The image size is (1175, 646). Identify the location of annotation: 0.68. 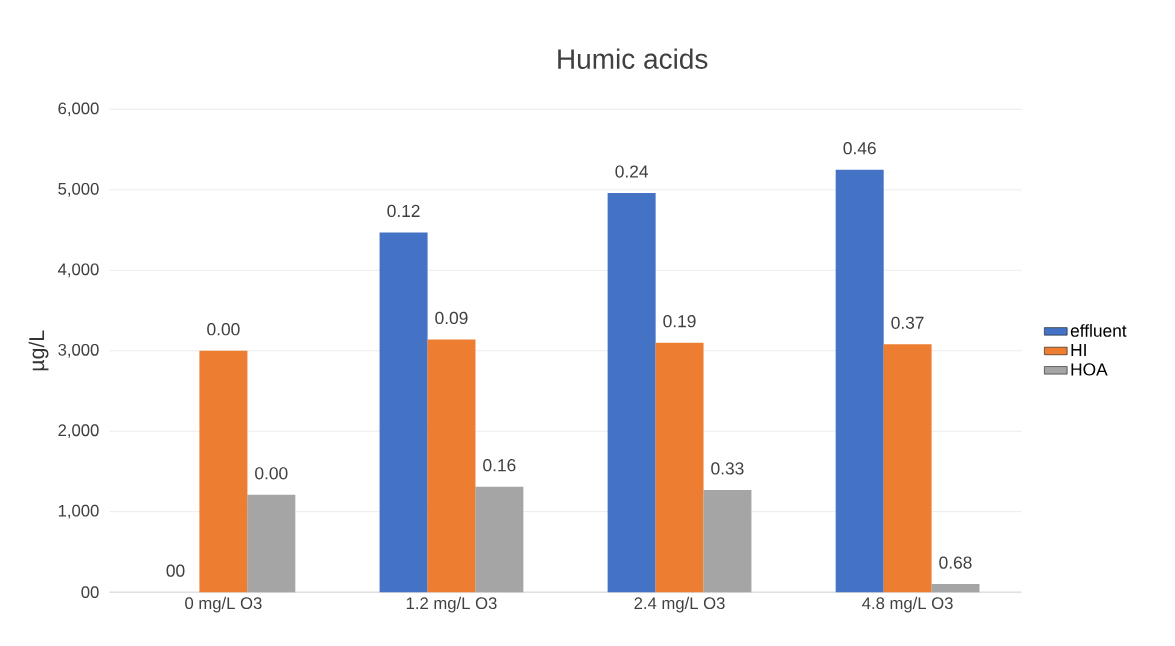
(955, 562).